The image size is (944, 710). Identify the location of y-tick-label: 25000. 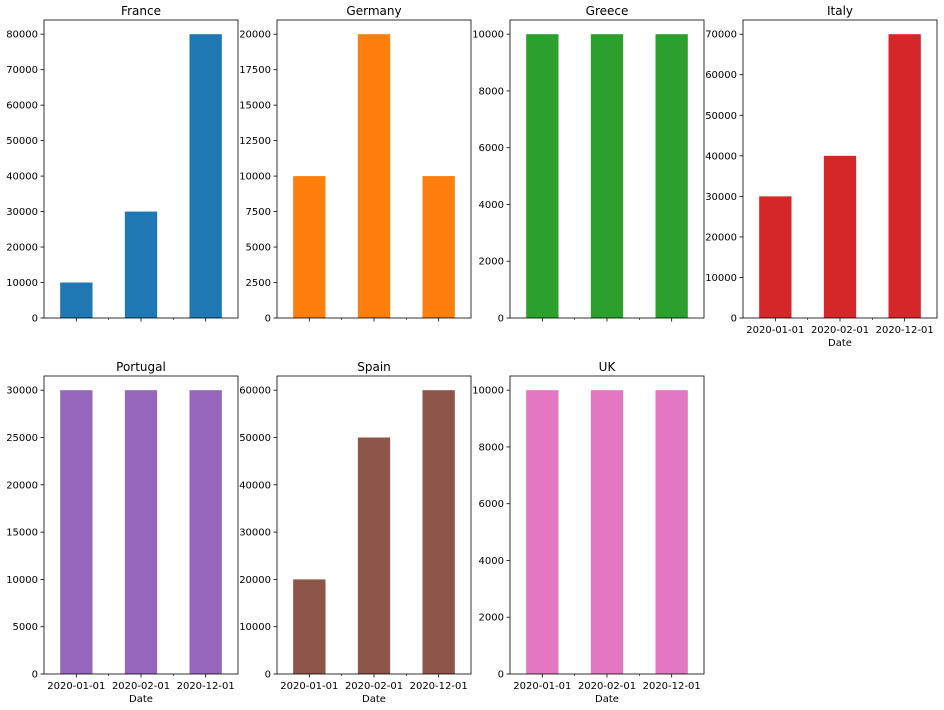
(22, 438).